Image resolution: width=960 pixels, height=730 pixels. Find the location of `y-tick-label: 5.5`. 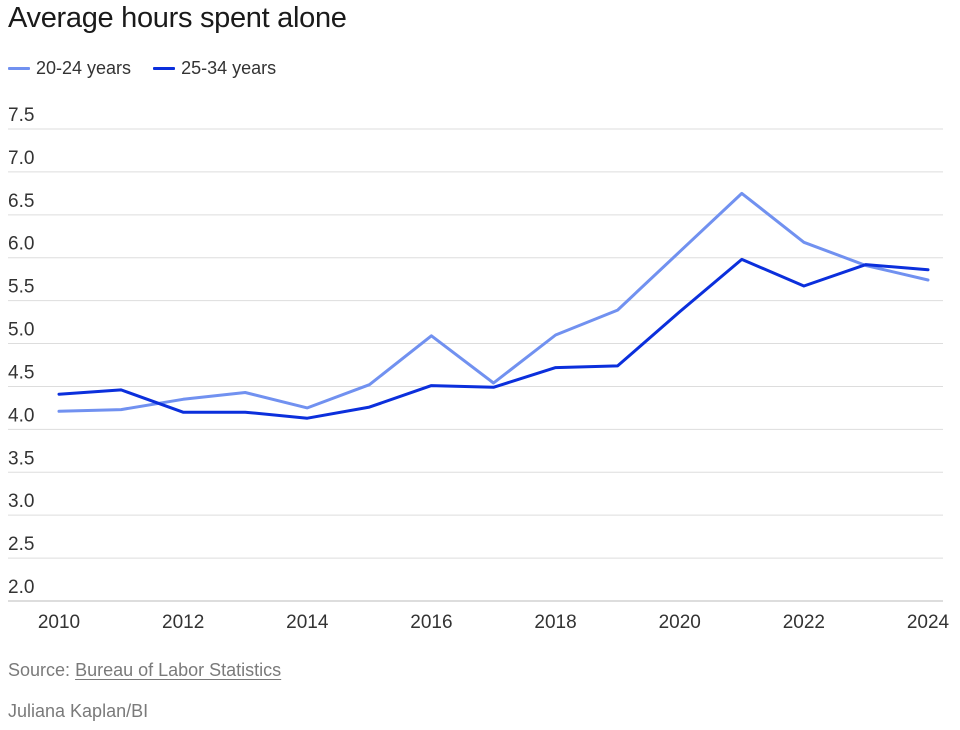

y-tick-label: 5.5 is located at coordinates (21, 287).